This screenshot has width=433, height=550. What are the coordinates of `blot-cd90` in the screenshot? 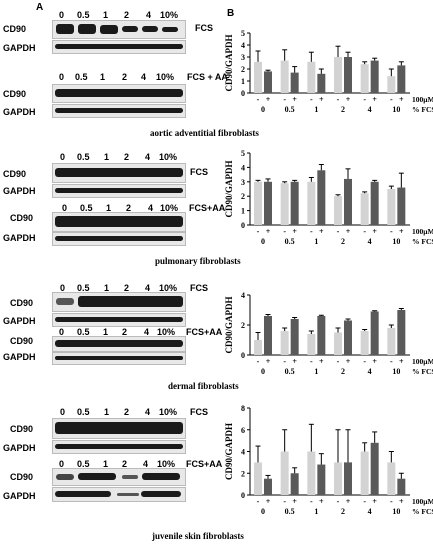 It's located at (119, 428).